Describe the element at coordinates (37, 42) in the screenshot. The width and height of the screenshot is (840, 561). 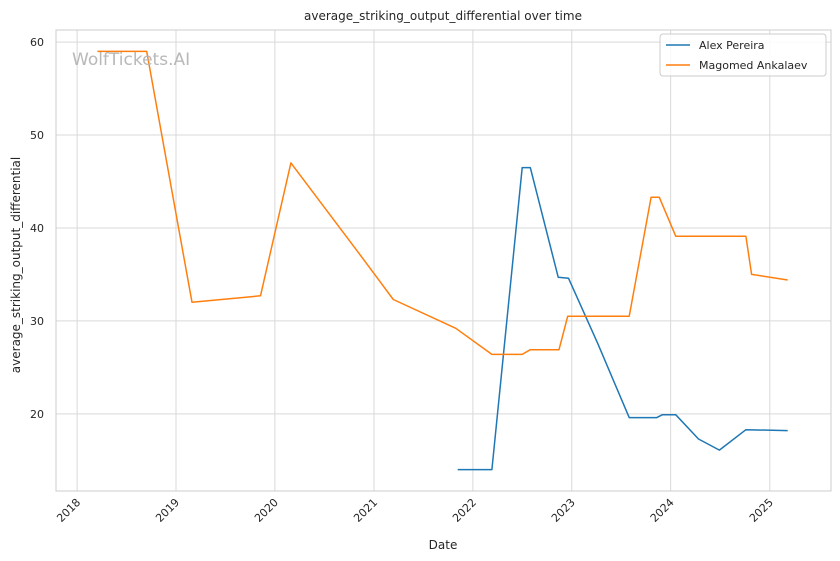
I see `y-tick-label: 60` at that location.